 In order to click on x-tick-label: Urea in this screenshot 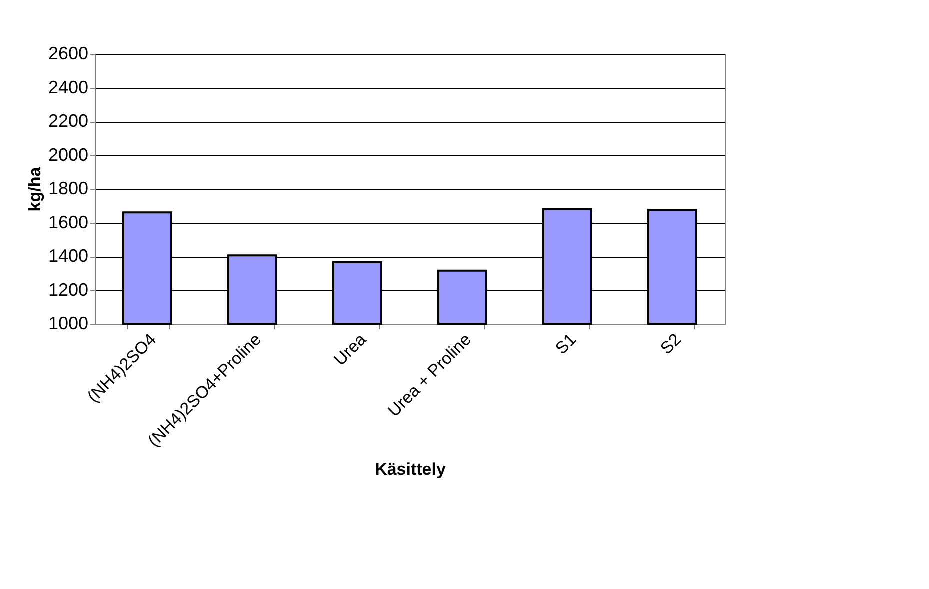, I will do `click(350, 350)`.